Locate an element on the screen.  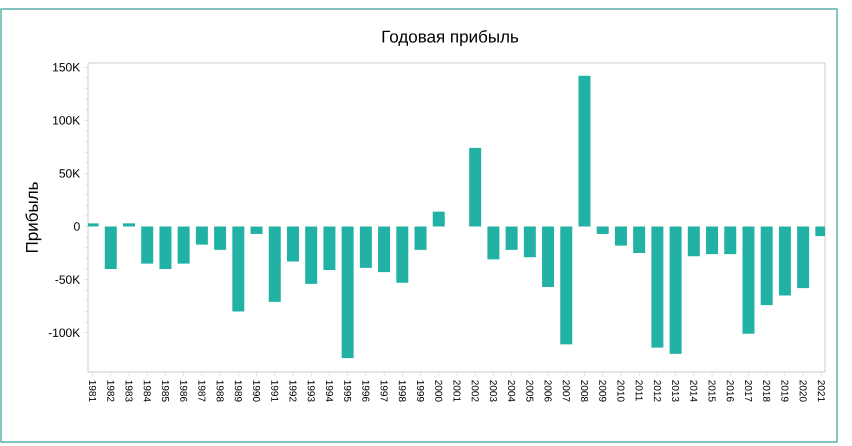
x-tick-label: 1996 is located at coordinates (366, 391).